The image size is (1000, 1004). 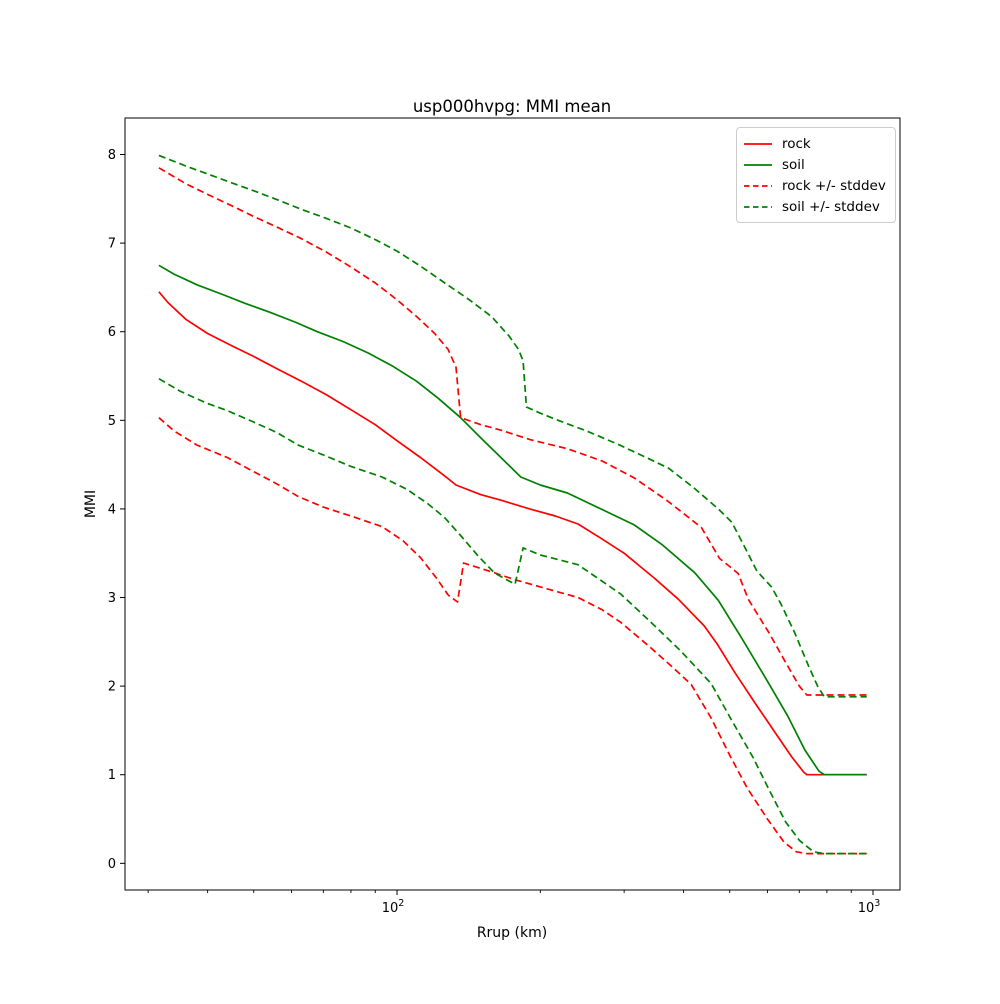 I want to click on y-tick-label: 4, so click(x=112, y=509).